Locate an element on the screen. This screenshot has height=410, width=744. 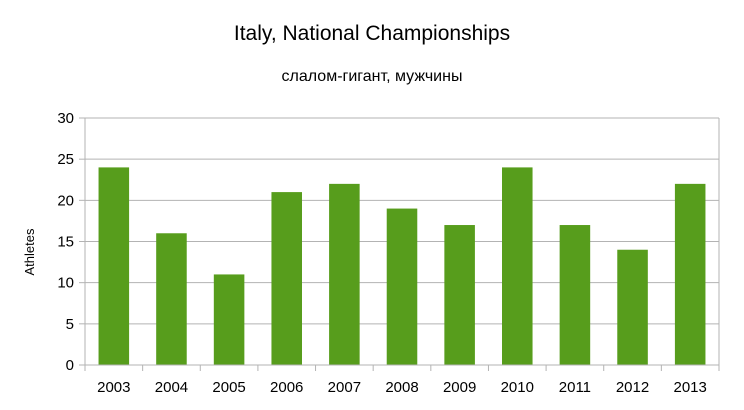
y-axis-title: Athletes is located at coordinates (29, 251).